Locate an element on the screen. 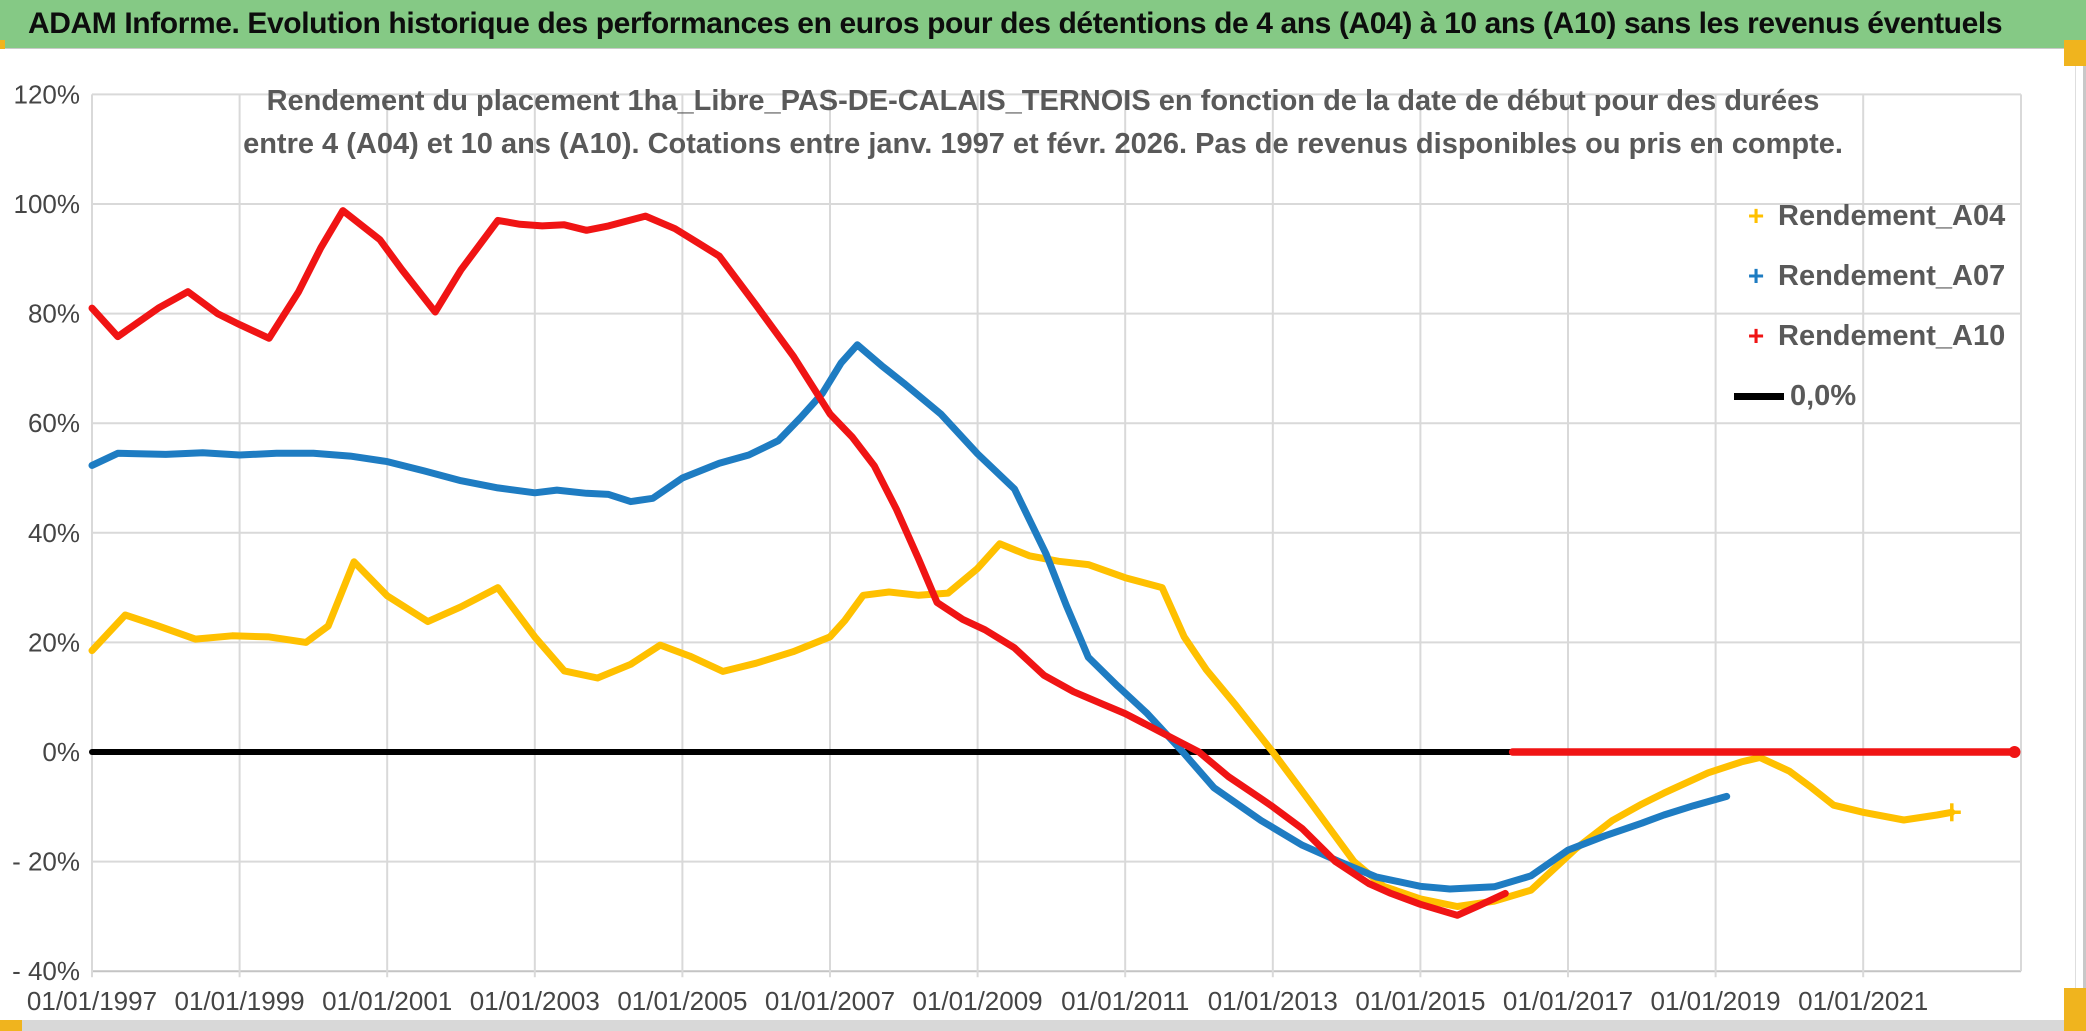 This screenshot has height=1031, width=2086. legend-item-rendement-a04: + Rendement_A04 is located at coordinates (1869, 216).